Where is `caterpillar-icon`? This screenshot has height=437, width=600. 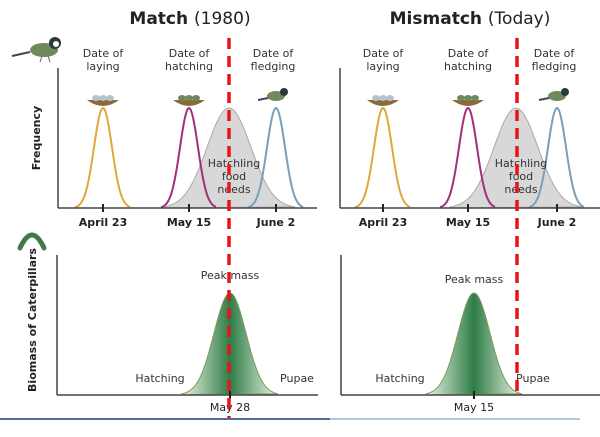 caterpillar-icon is located at coordinates (32, 241).